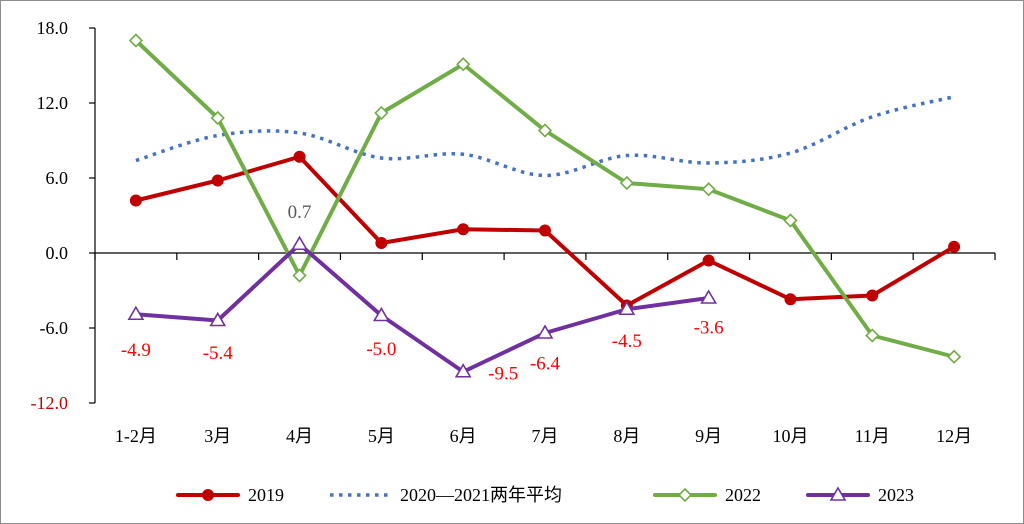  I want to click on data-label: -3.6, so click(709, 328).